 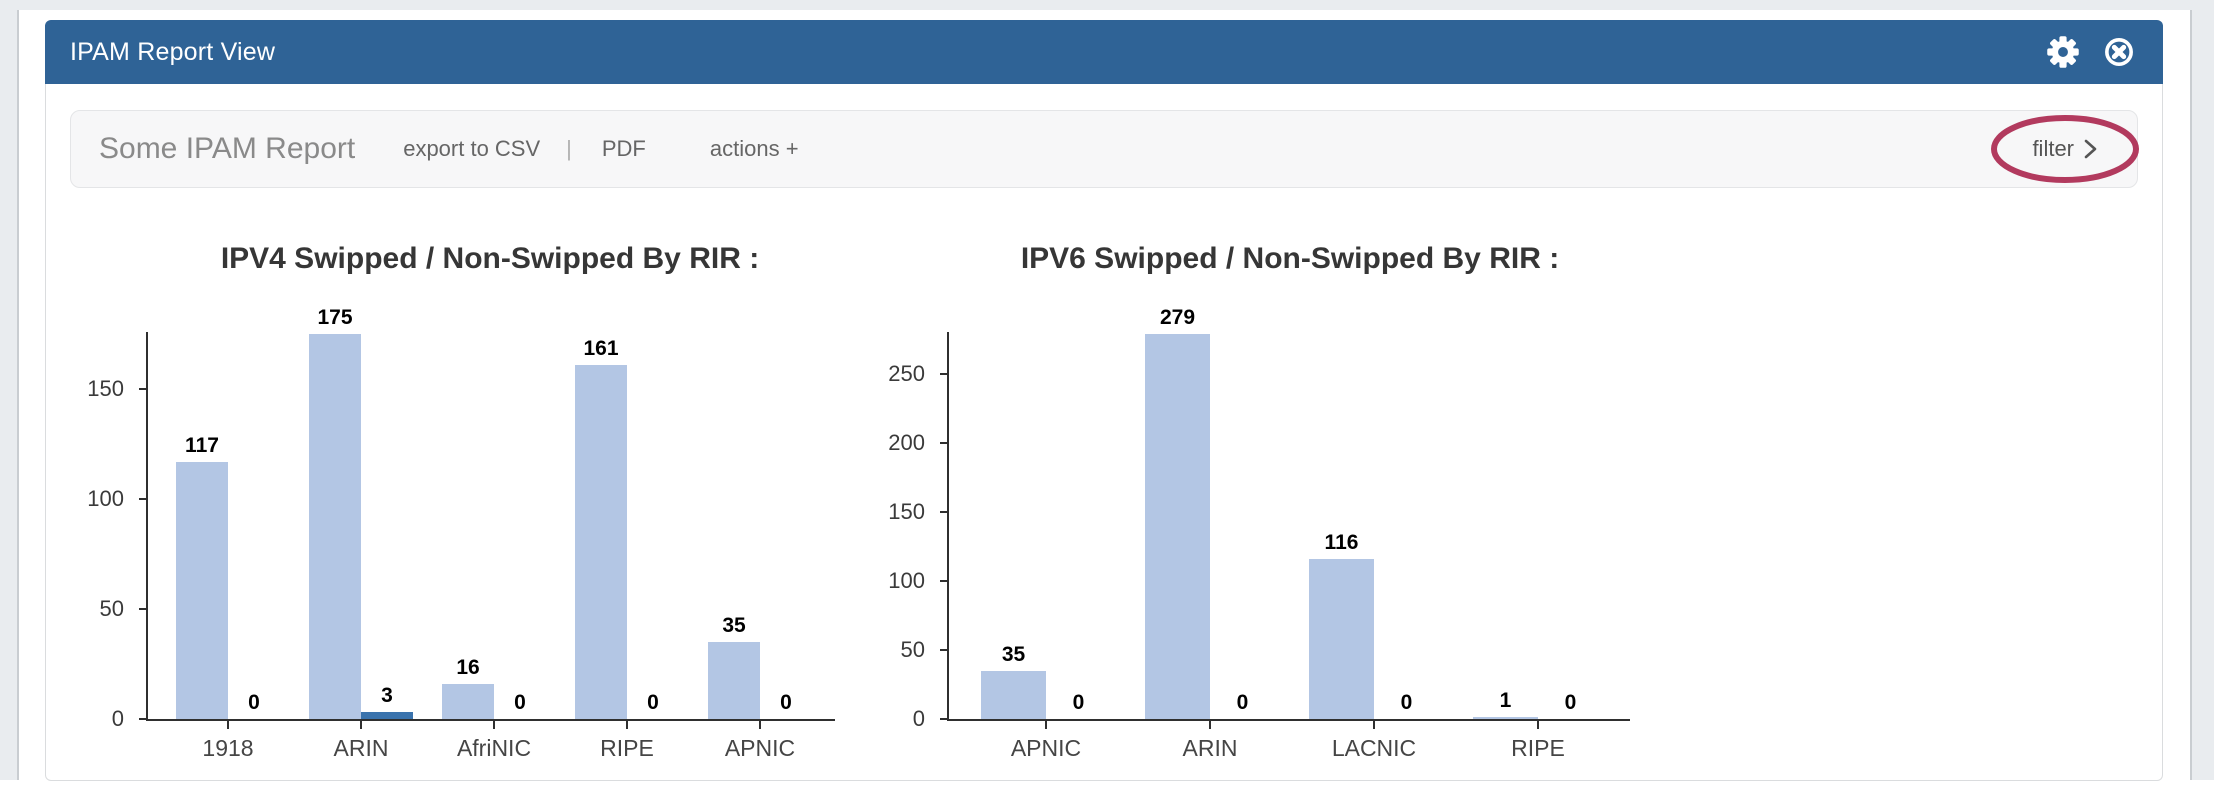 I want to click on export-pdf-link: PDF, so click(x=623, y=148).